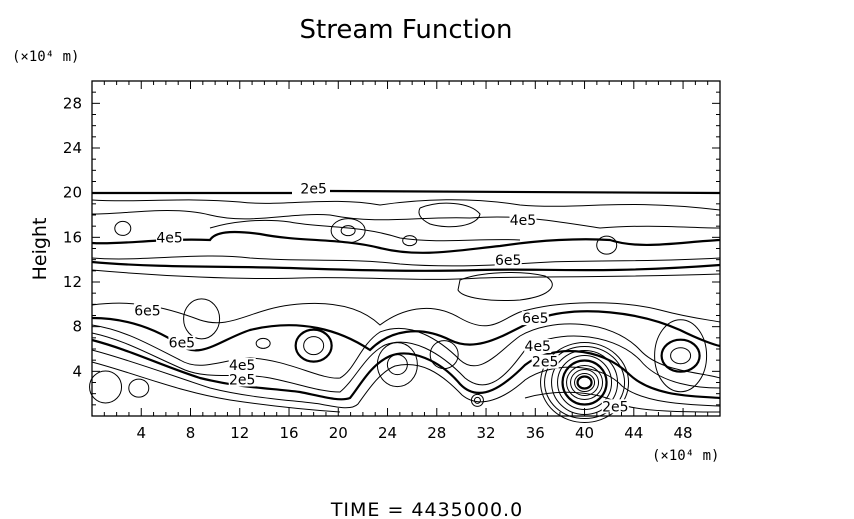 This screenshot has height=519, width=854. I want to click on x-tick-label: 44, so click(633, 433).